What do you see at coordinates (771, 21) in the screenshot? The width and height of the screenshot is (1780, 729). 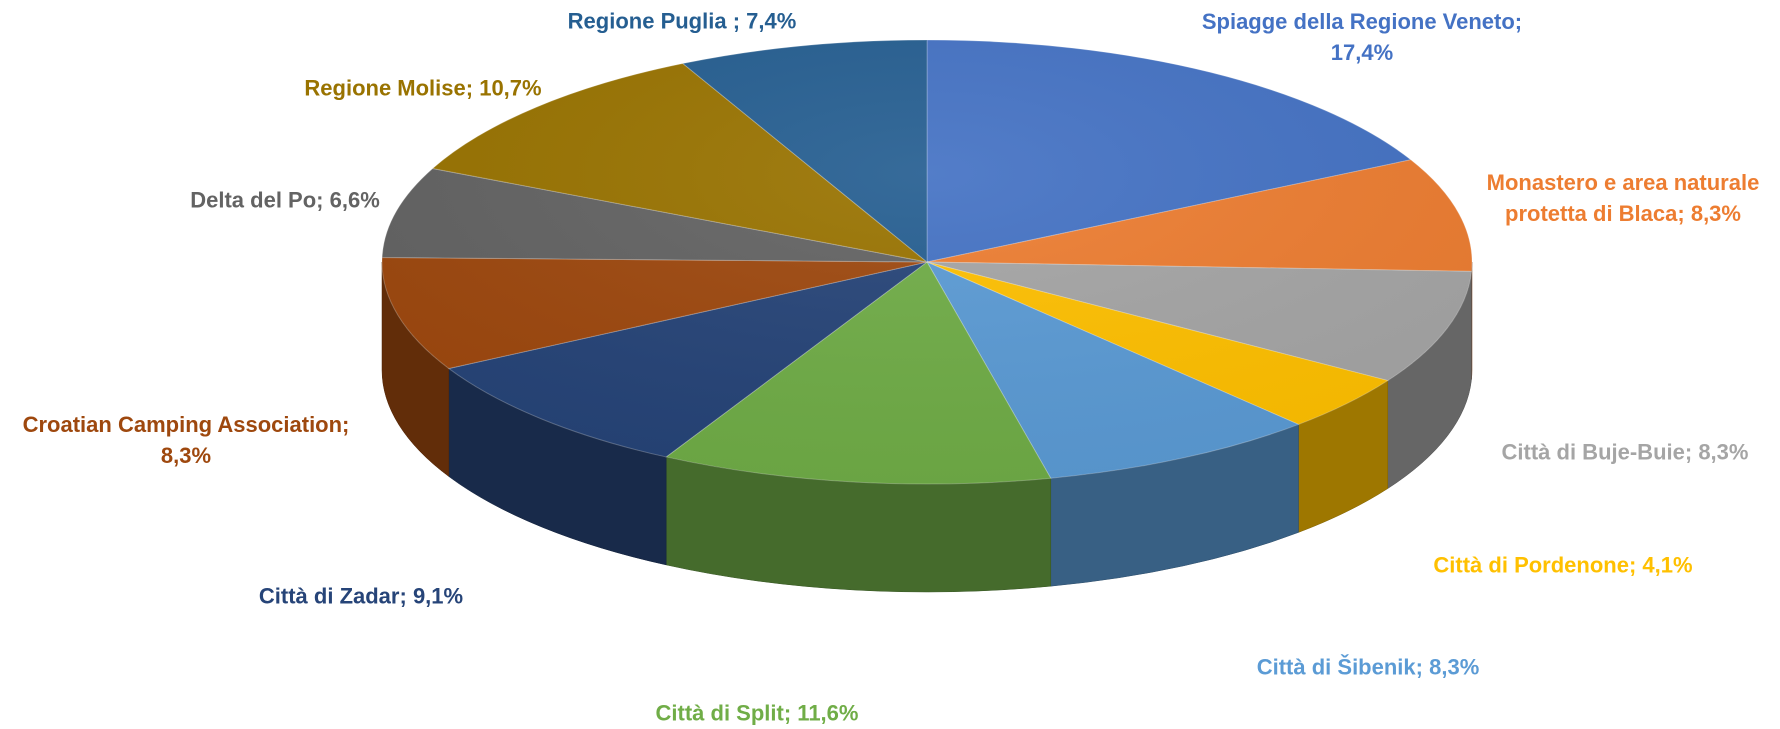 I see `label-value: 7,4%` at bounding box center [771, 21].